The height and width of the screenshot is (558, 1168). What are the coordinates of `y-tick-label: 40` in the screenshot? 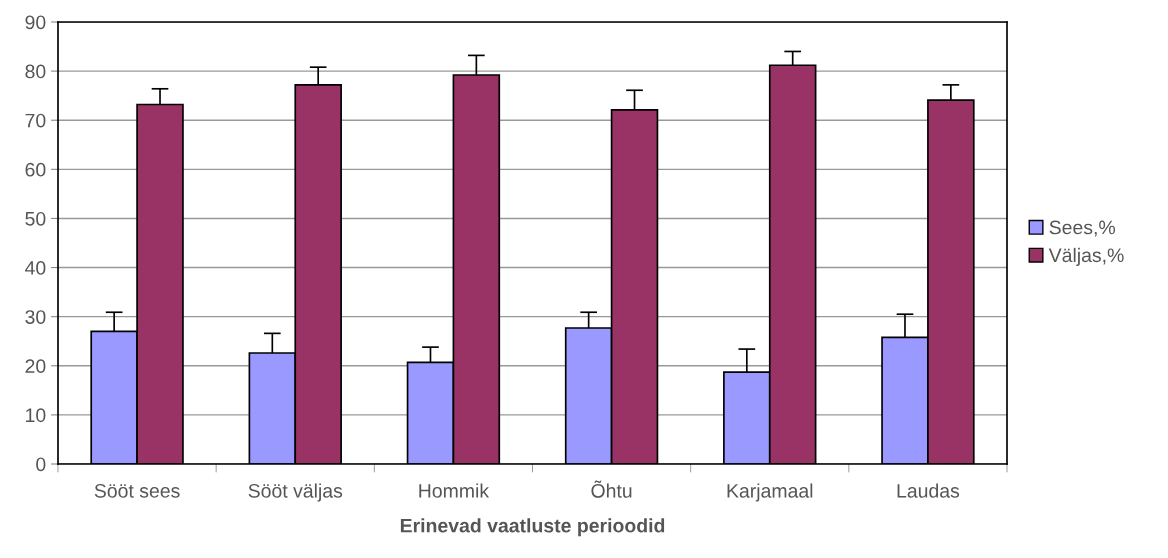 It's located at (35, 268).